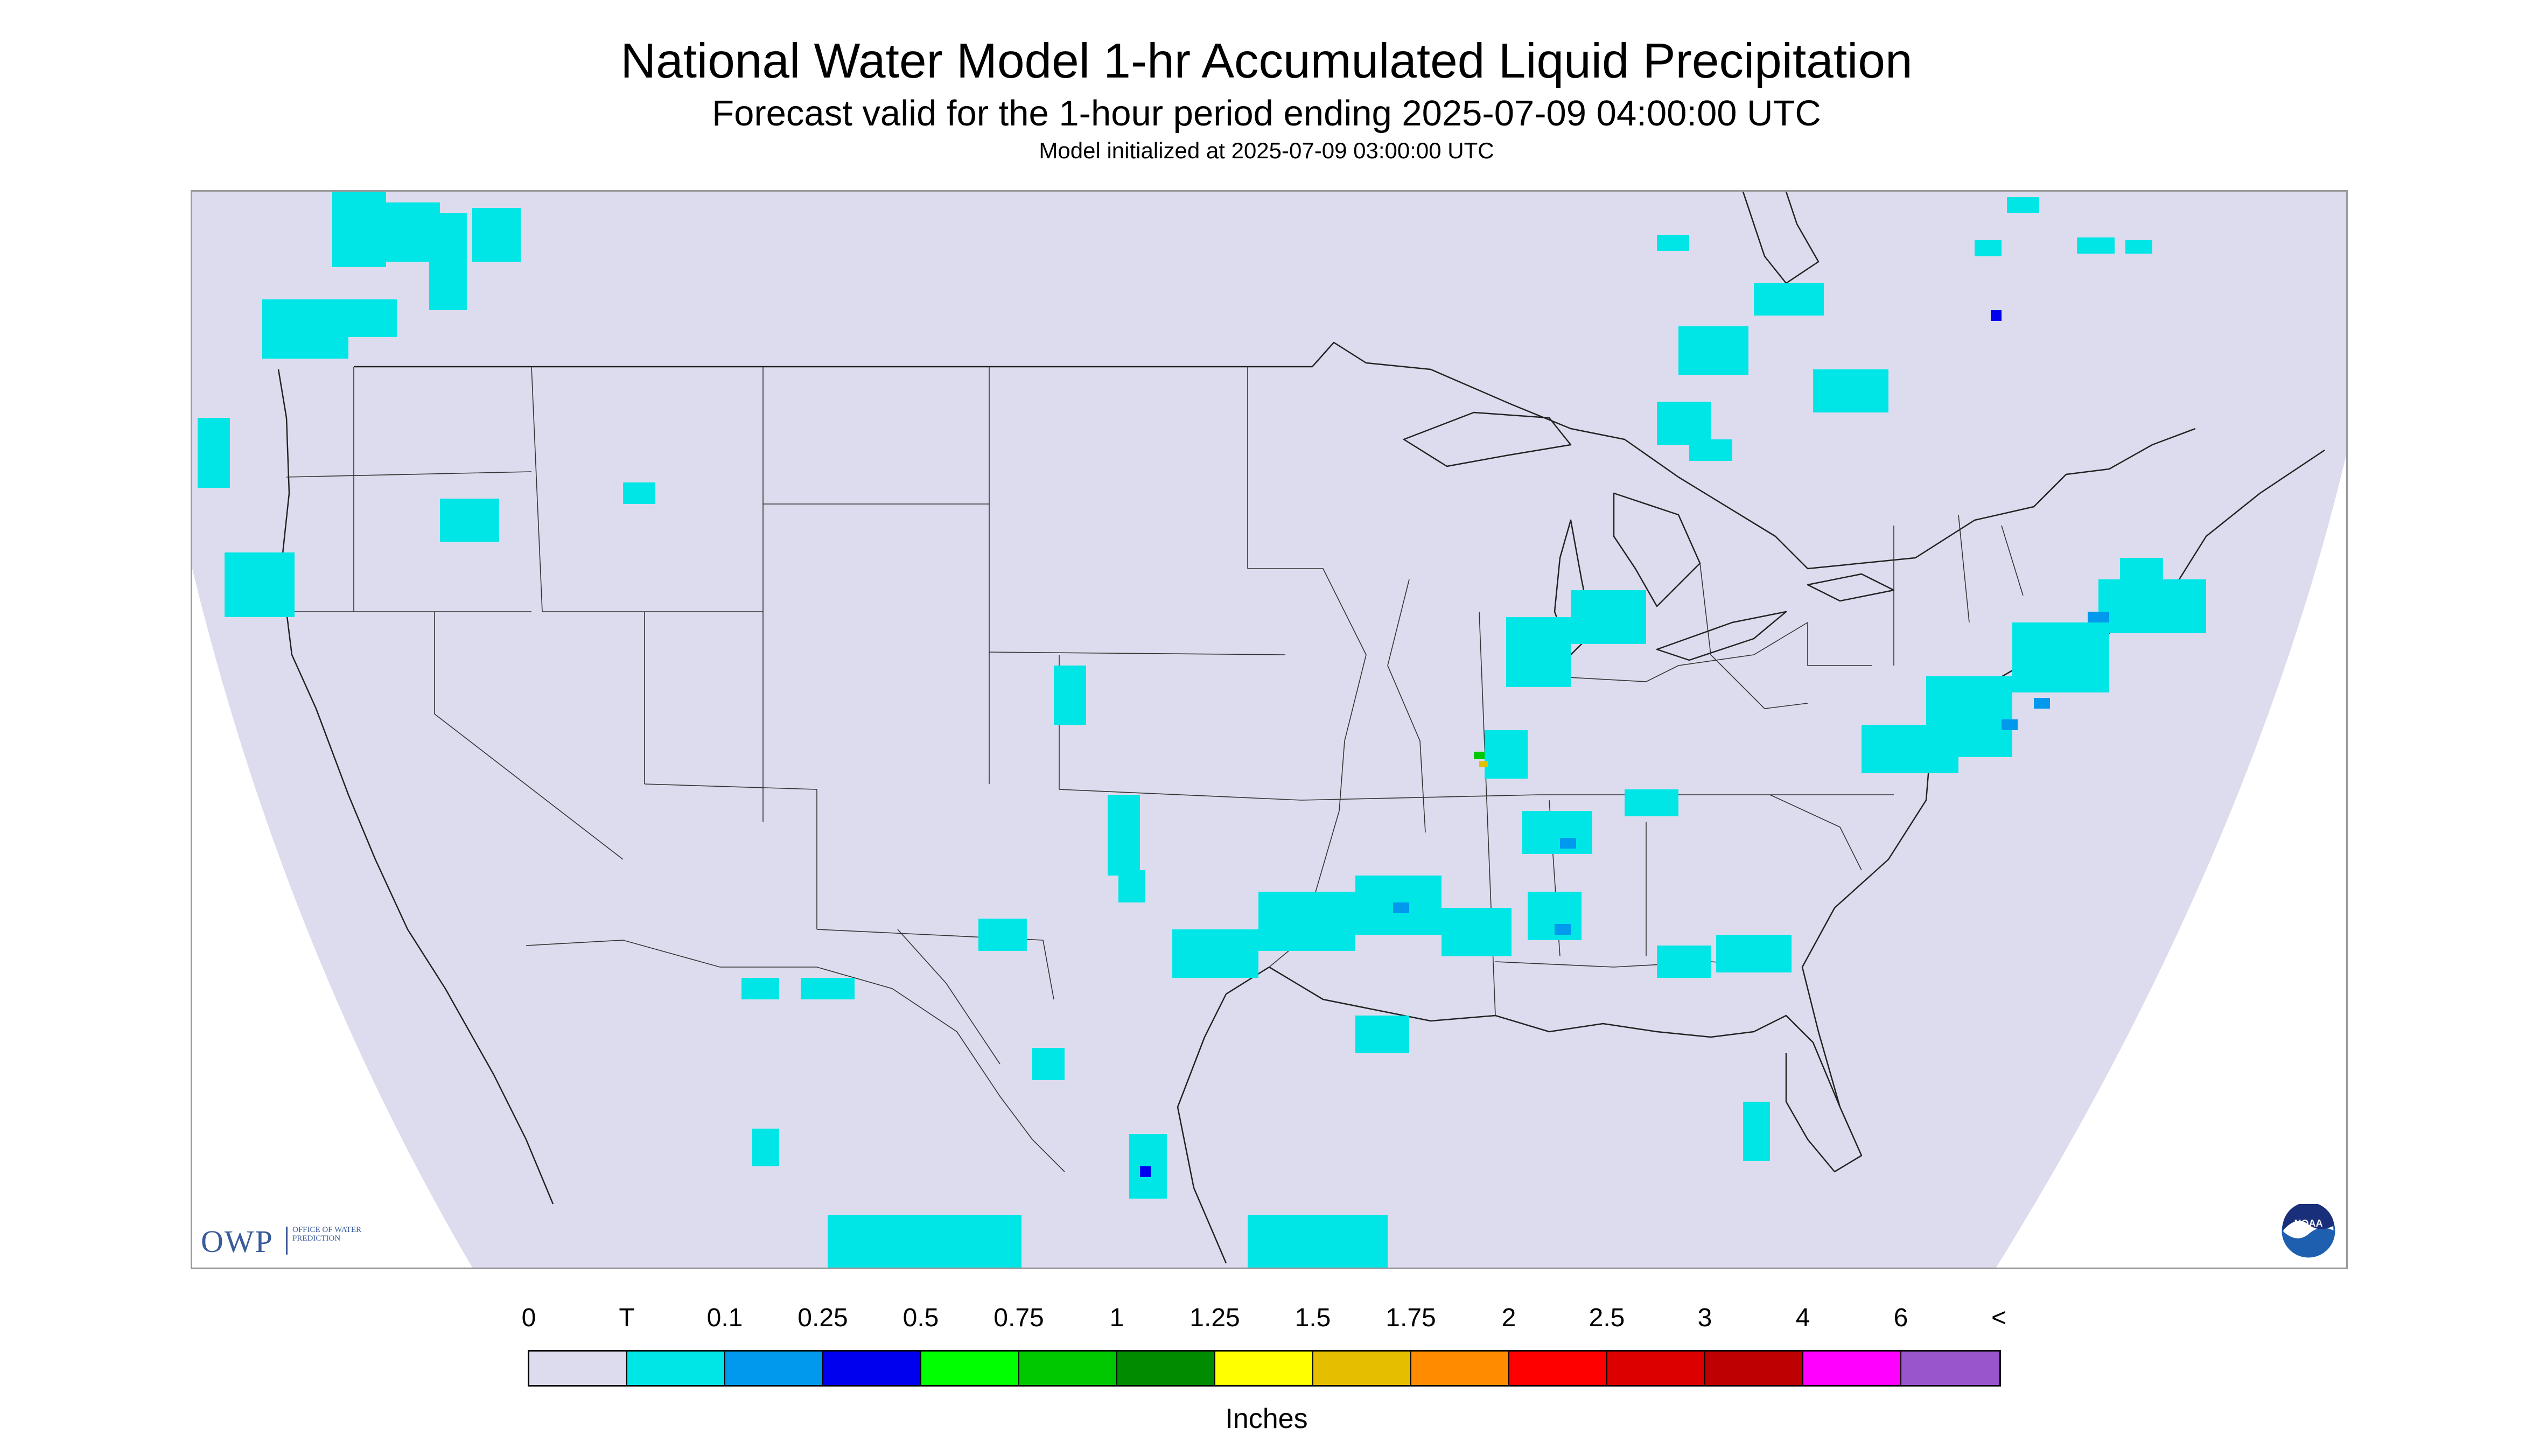 This screenshot has height=1456, width=2533. Describe the element at coordinates (1509, 1318) in the screenshot. I see `legend-tick-label: 2` at that location.